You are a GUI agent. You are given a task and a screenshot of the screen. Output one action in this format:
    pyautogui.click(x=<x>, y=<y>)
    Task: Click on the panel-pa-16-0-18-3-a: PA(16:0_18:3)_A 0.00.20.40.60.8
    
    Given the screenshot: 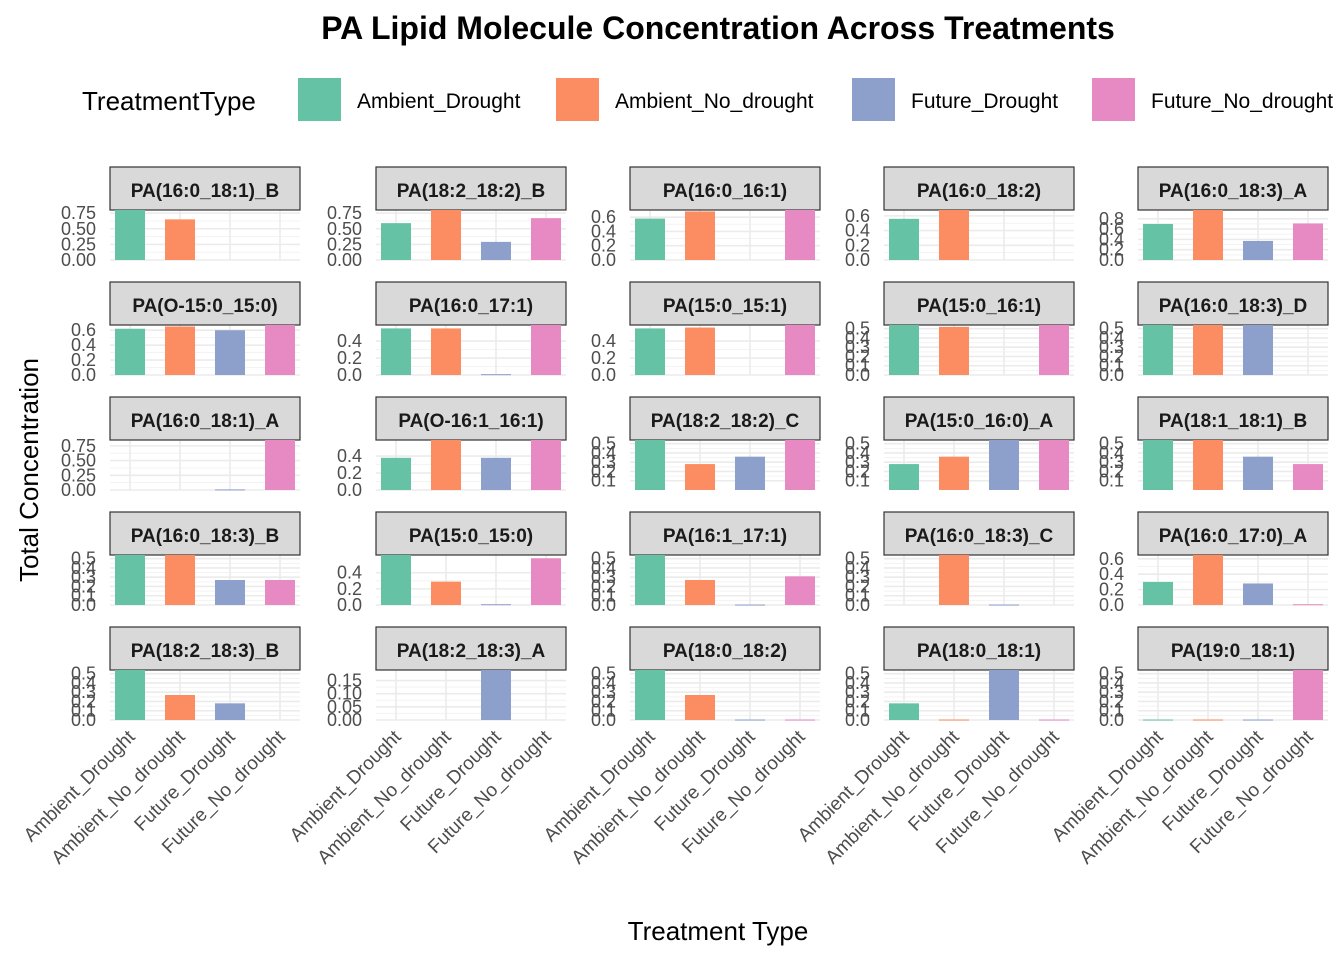 What is the action you would take?
    pyautogui.click(x=1214, y=218)
    